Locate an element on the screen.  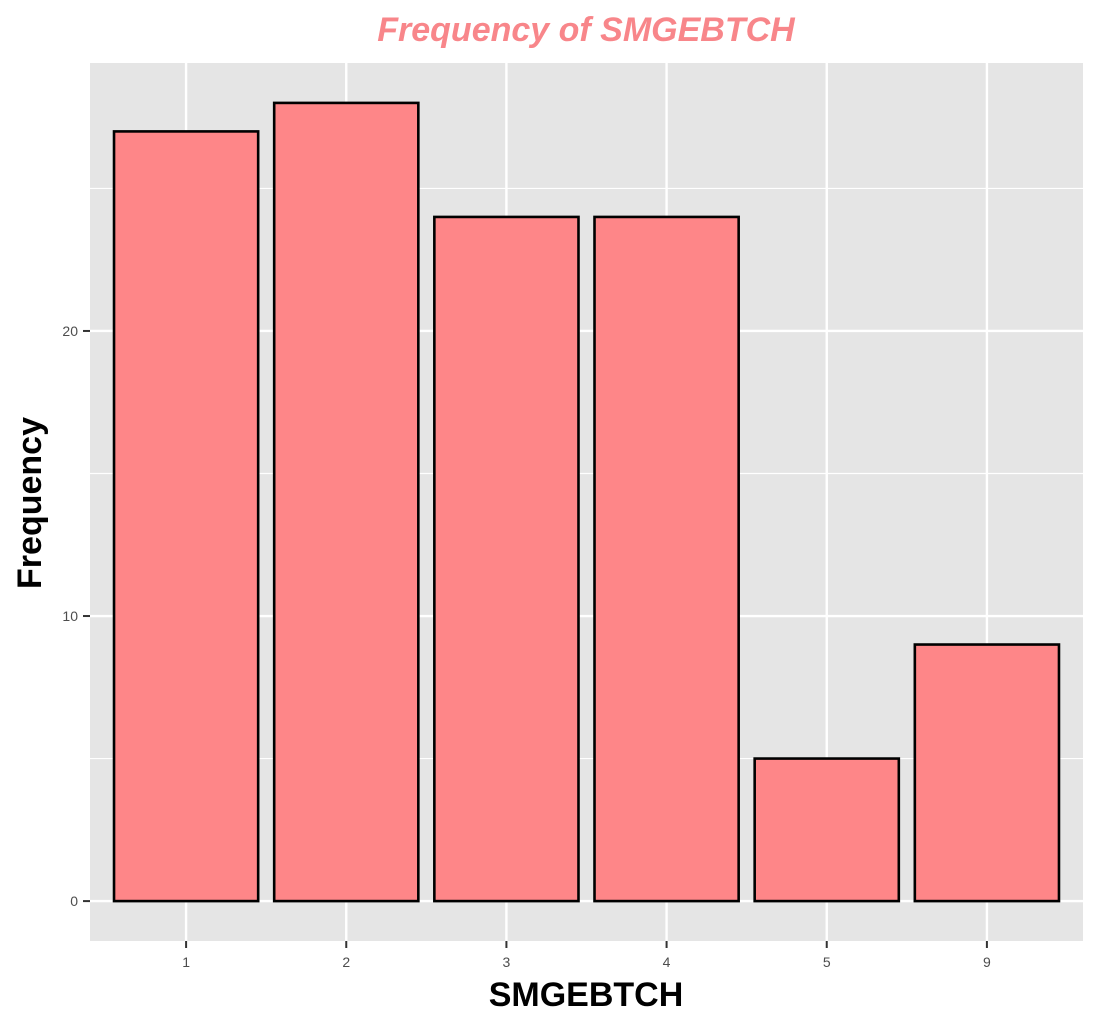
chart-title: Frequency of SMGEBTCH is located at coordinates (586, 30).